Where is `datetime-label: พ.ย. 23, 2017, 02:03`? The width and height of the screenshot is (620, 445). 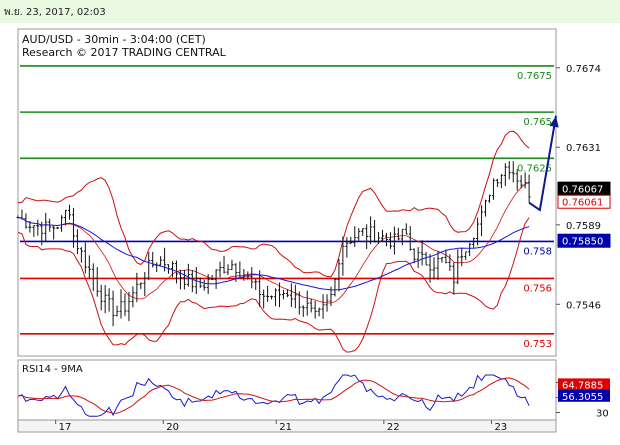
datetime-label: พ.ย. 23, 2017, 02:03 is located at coordinates (55, 12).